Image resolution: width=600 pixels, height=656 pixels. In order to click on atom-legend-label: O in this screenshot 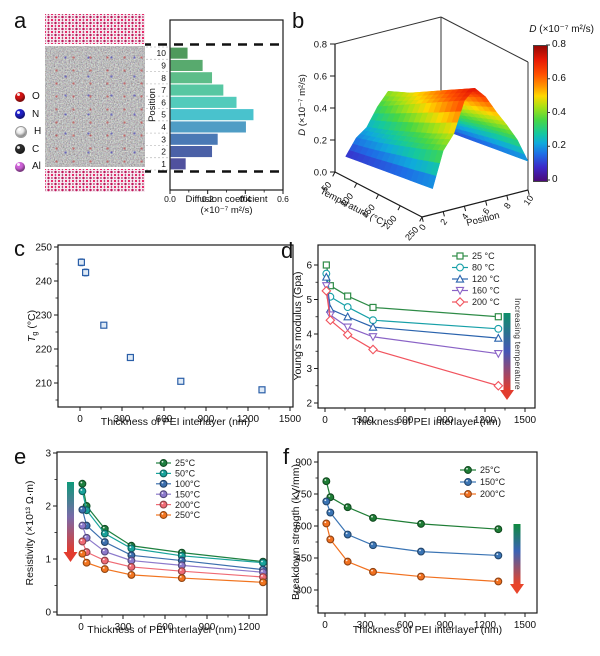, I will do `click(36, 97)`.